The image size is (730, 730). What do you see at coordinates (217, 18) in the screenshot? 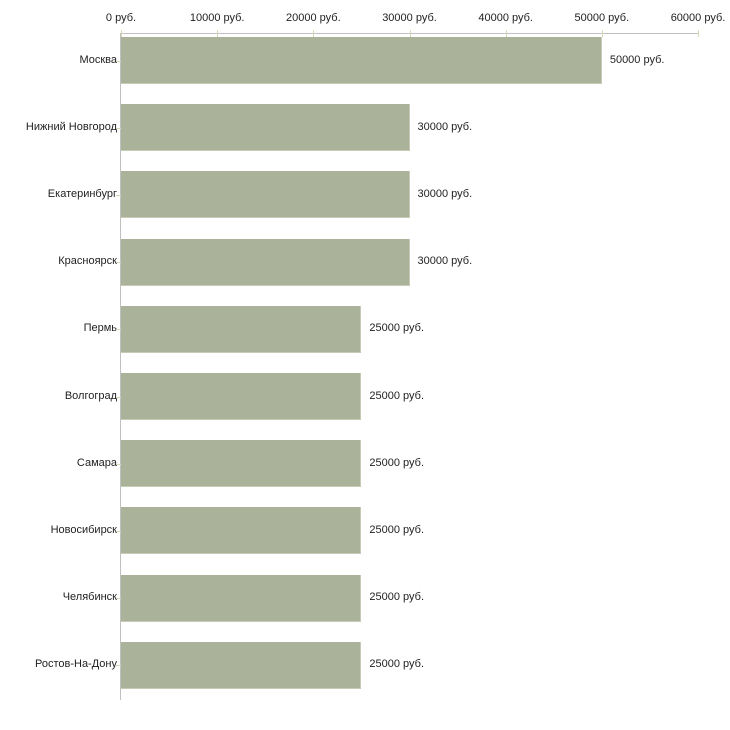
I see `x-tick-label: 10000 руб.` at bounding box center [217, 18].